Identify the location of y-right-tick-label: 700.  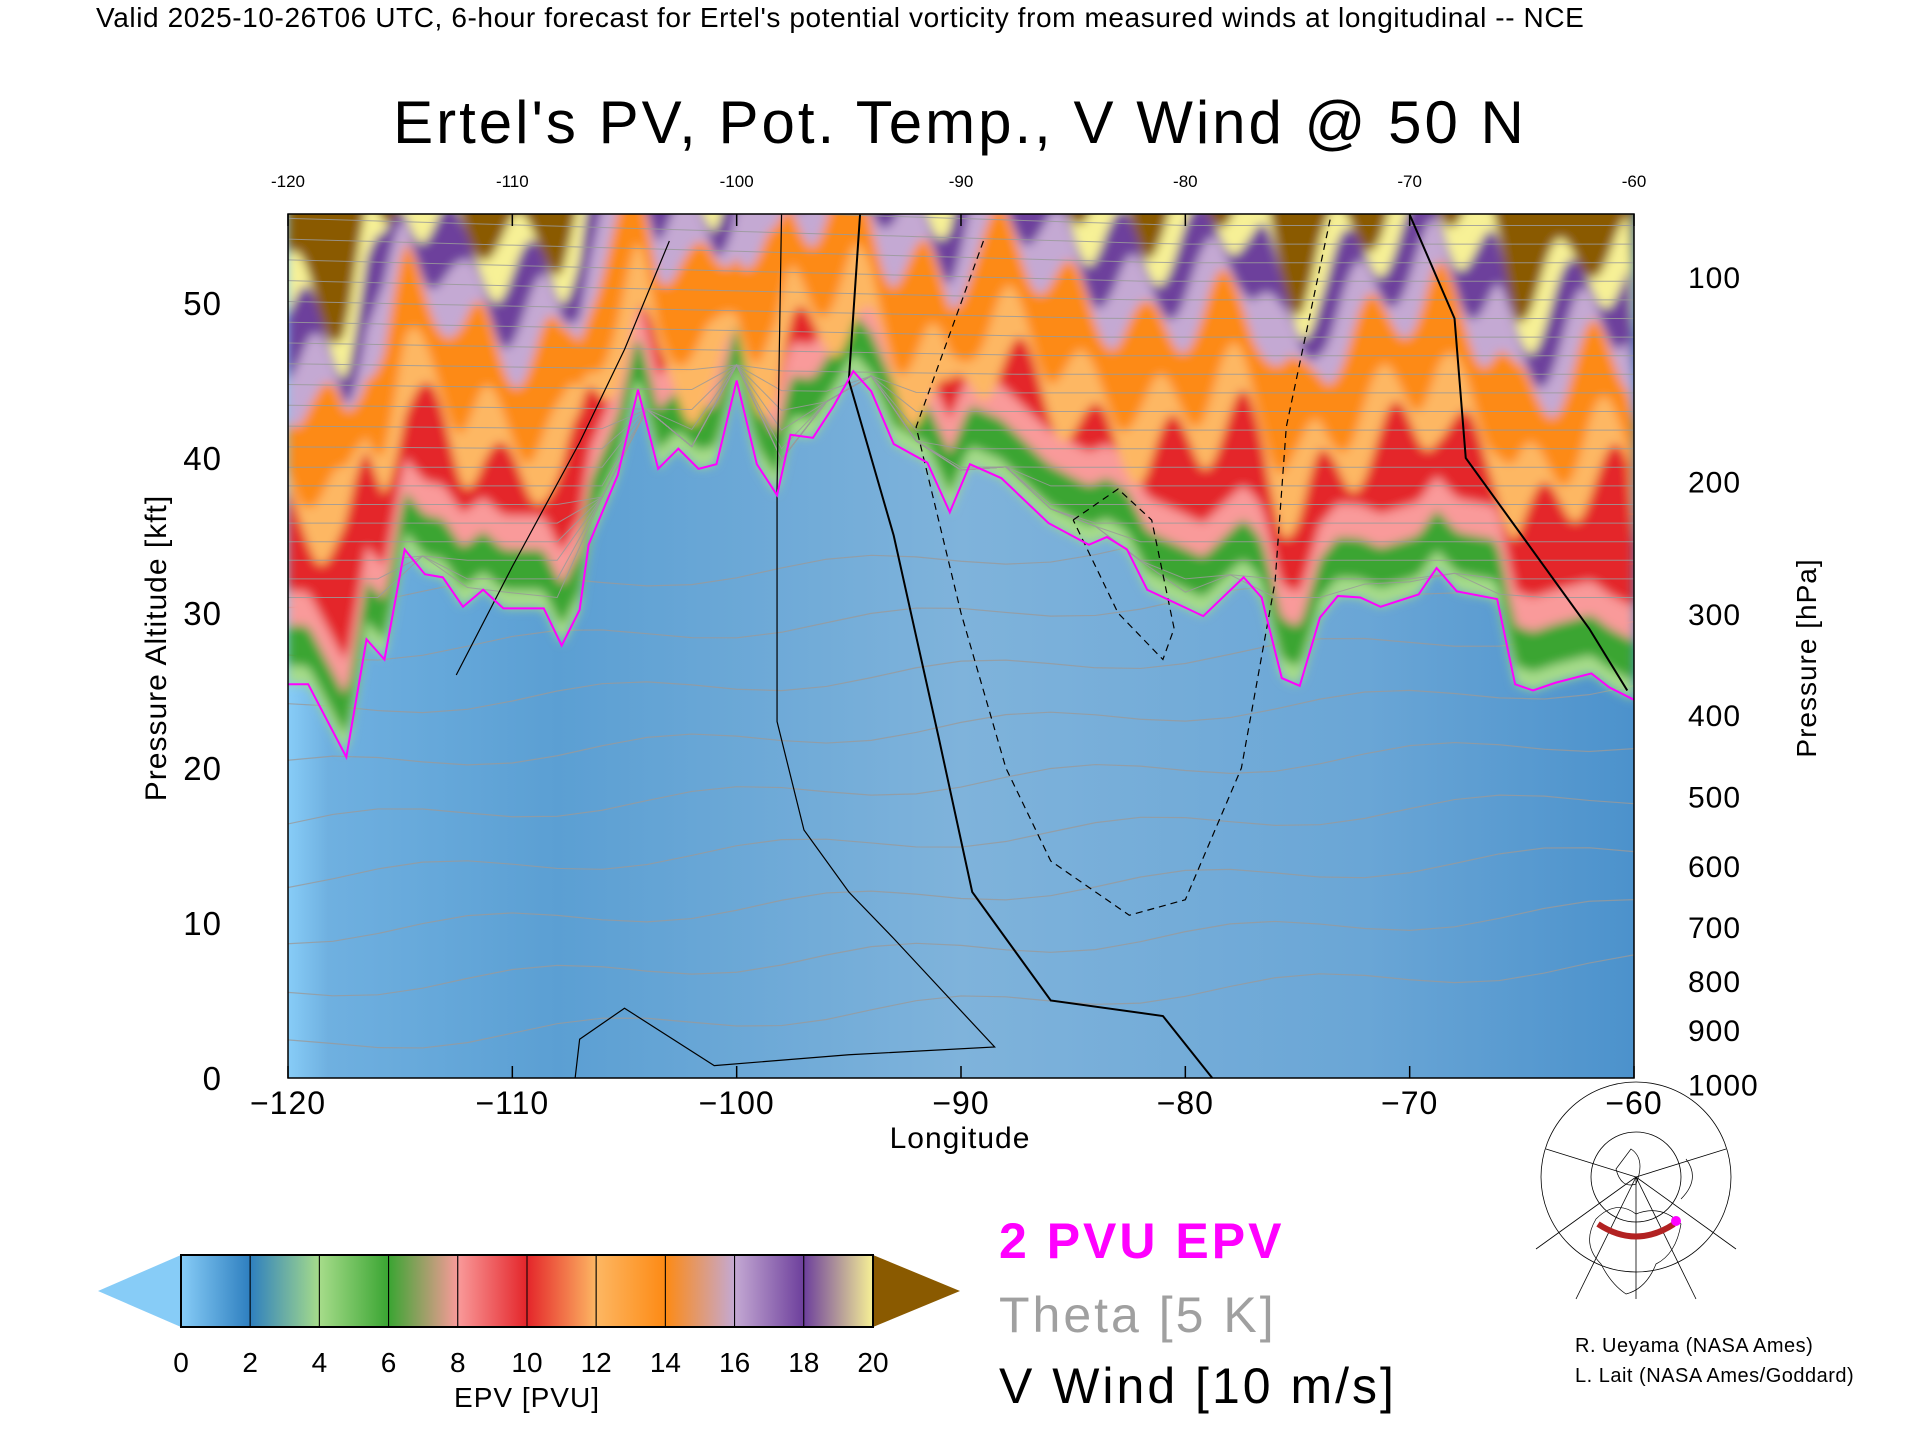
(1714, 928).